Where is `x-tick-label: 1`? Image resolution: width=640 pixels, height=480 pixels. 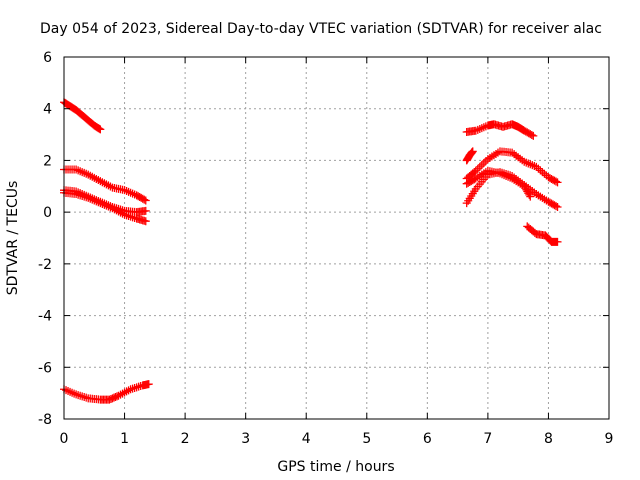 x-tick-label: 1 is located at coordinates (124, 439).